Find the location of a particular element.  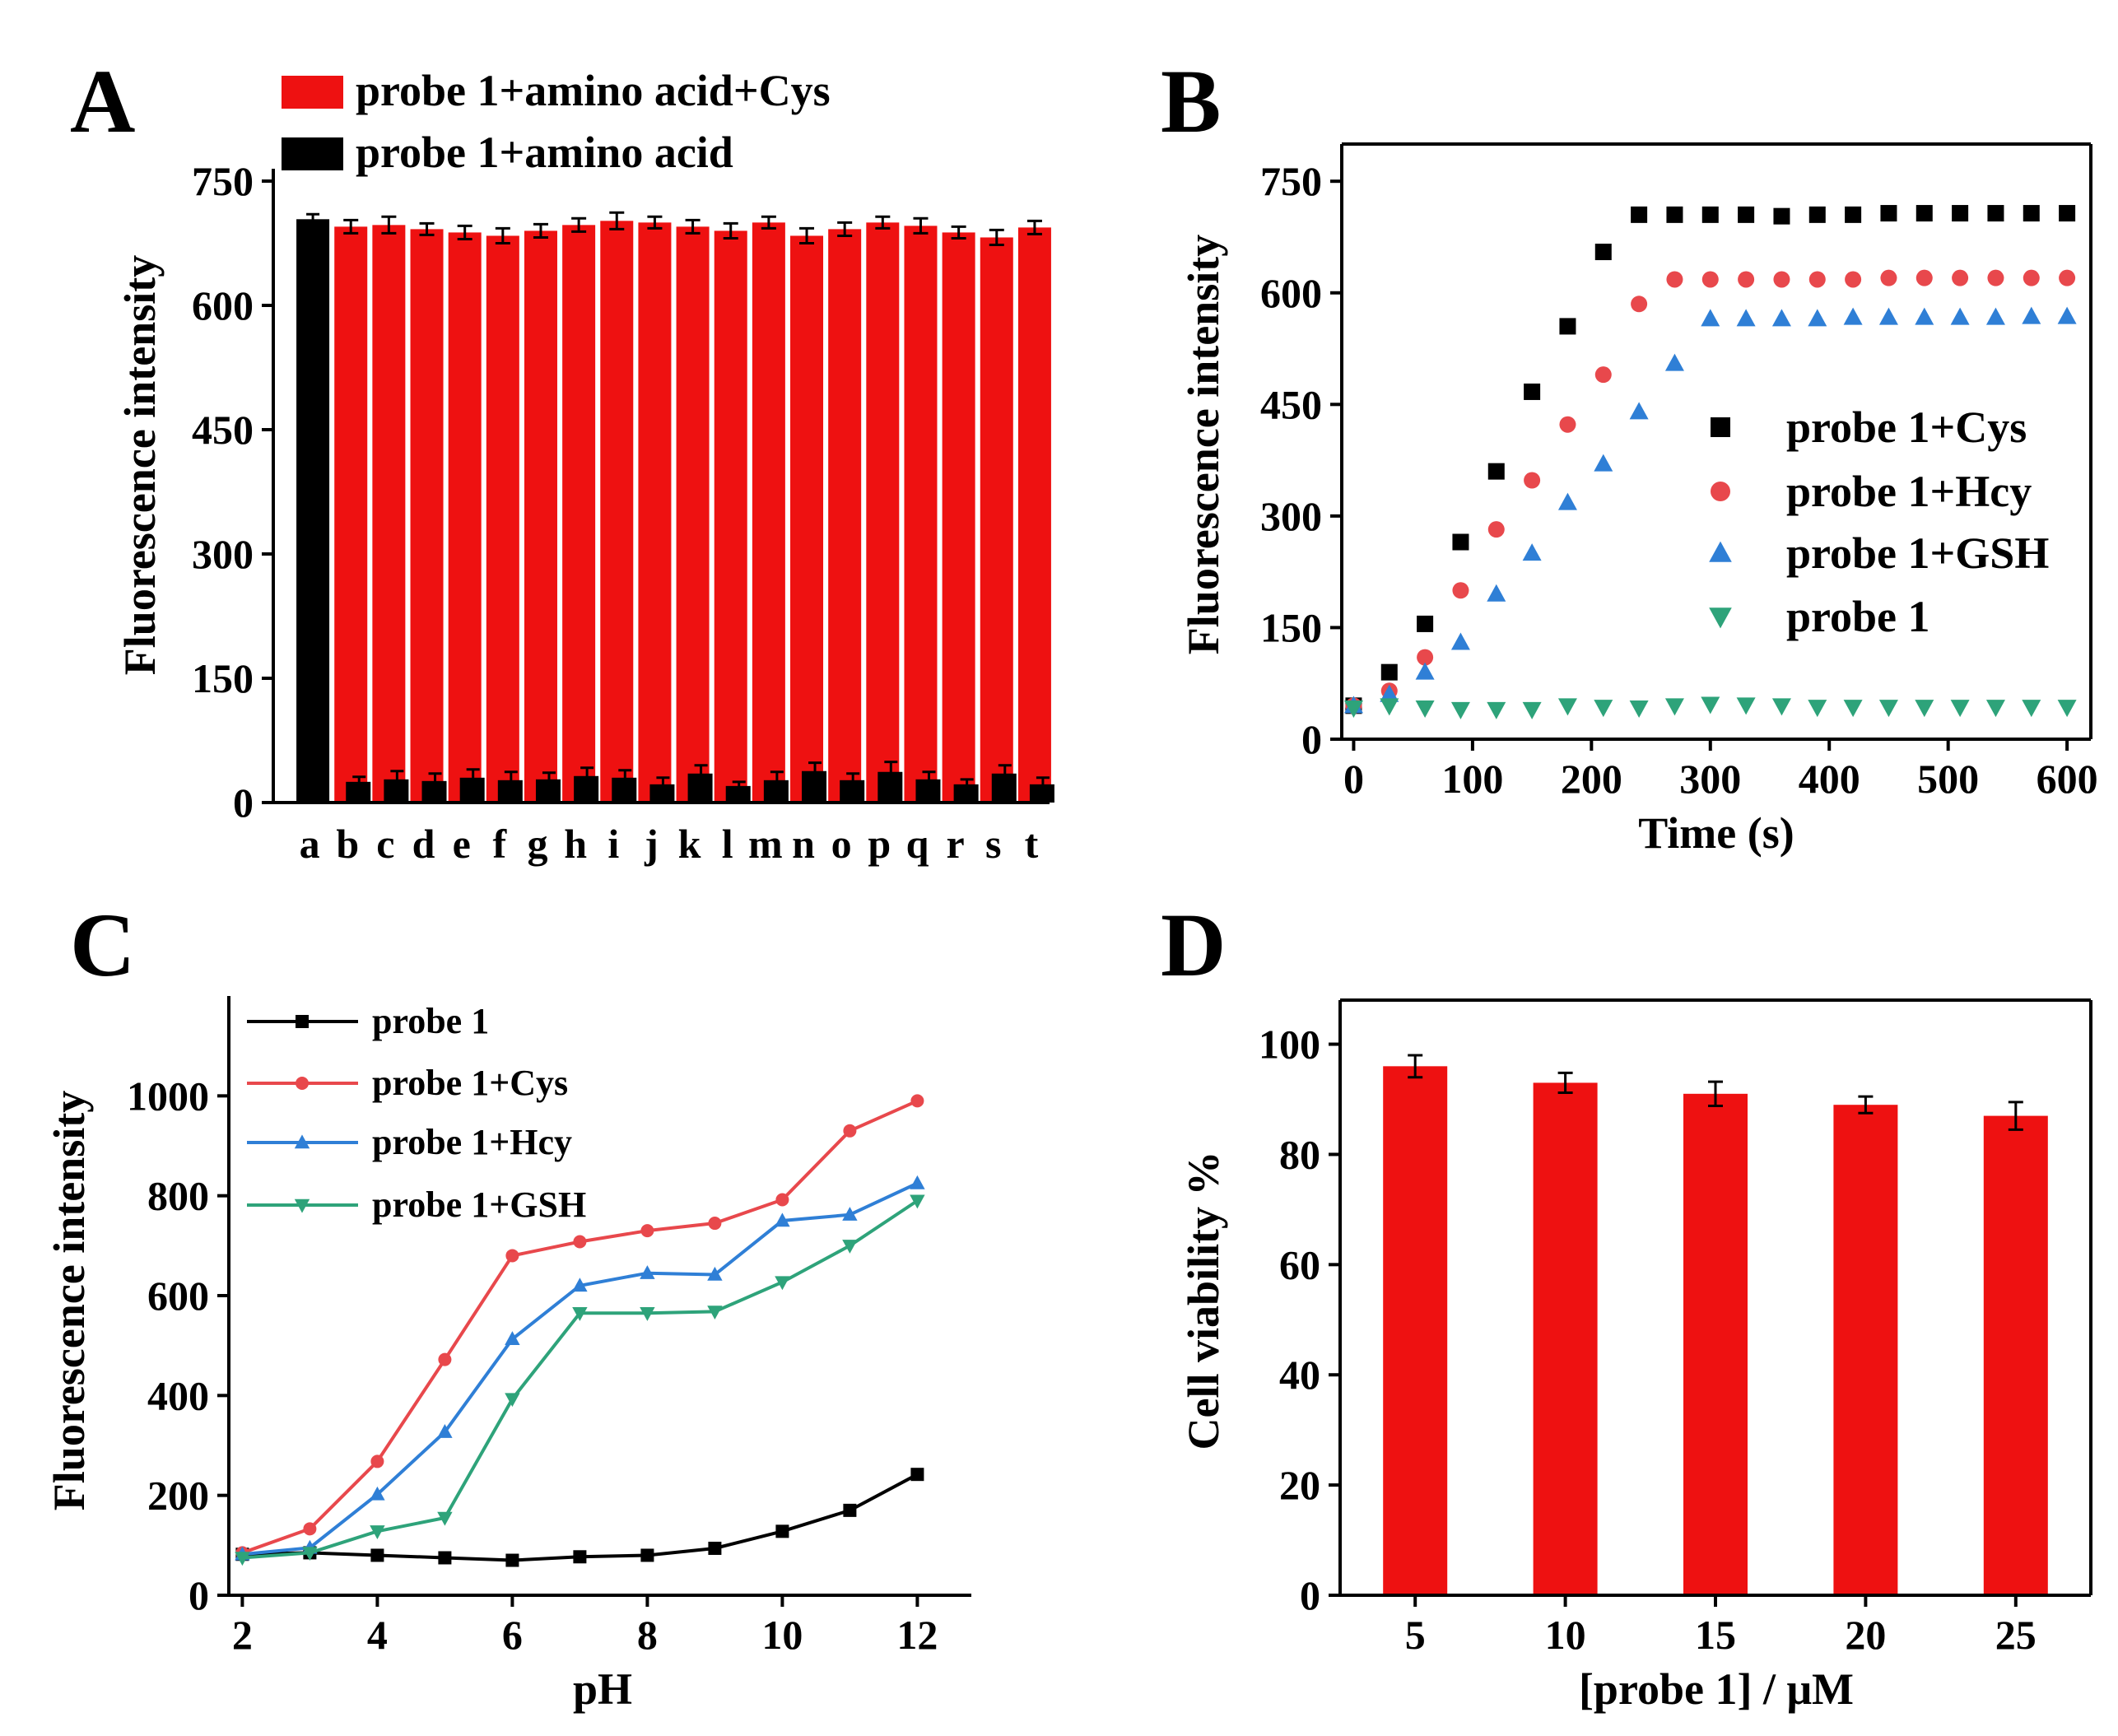

y-tick-label: 0 is located at coordinates (1310, 1595).